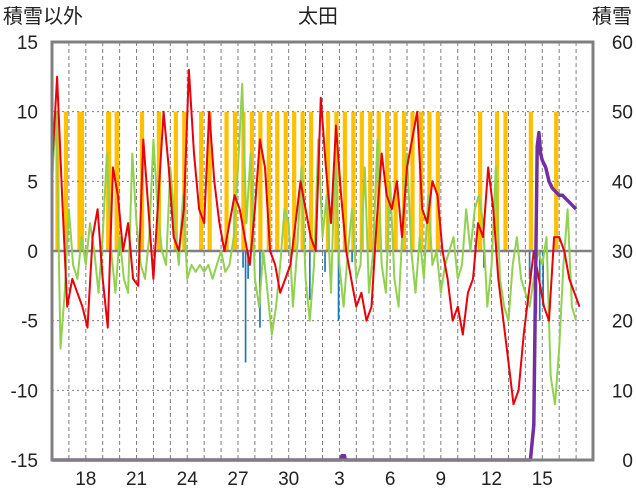  What do you see at coordinates (188, 479) in the screenshot?
I see `x-tick-2: 24` at bounding box center [188, 479].